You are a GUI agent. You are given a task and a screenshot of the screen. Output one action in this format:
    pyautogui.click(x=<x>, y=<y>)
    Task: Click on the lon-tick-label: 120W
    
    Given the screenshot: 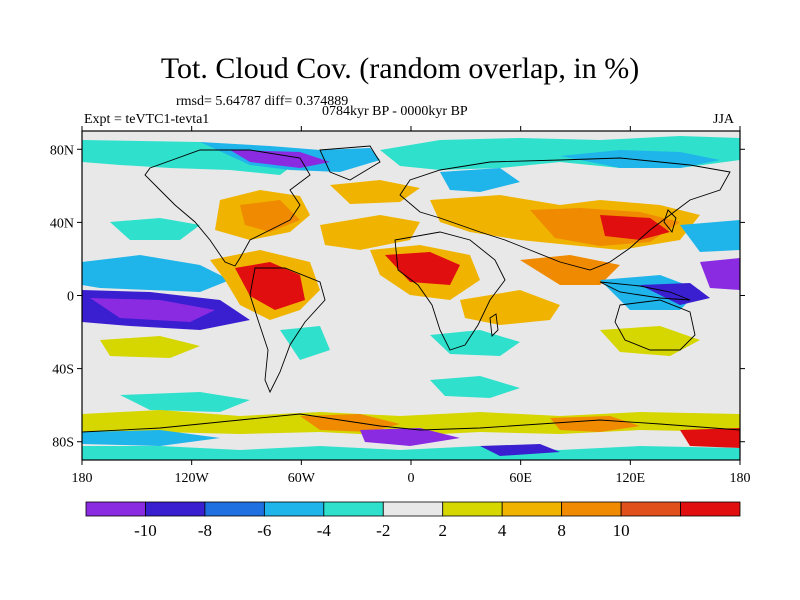 What is the action you would take?
    pyautogui.click(x=192, y=478)
    